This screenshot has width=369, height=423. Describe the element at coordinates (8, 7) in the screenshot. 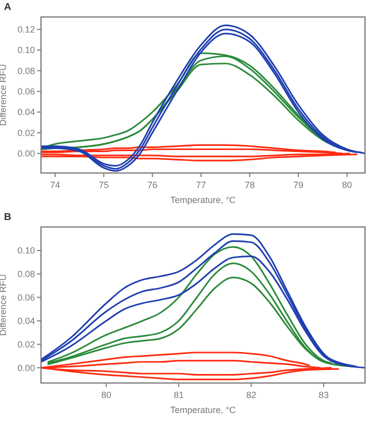

I see `chart-title: A` at that location.